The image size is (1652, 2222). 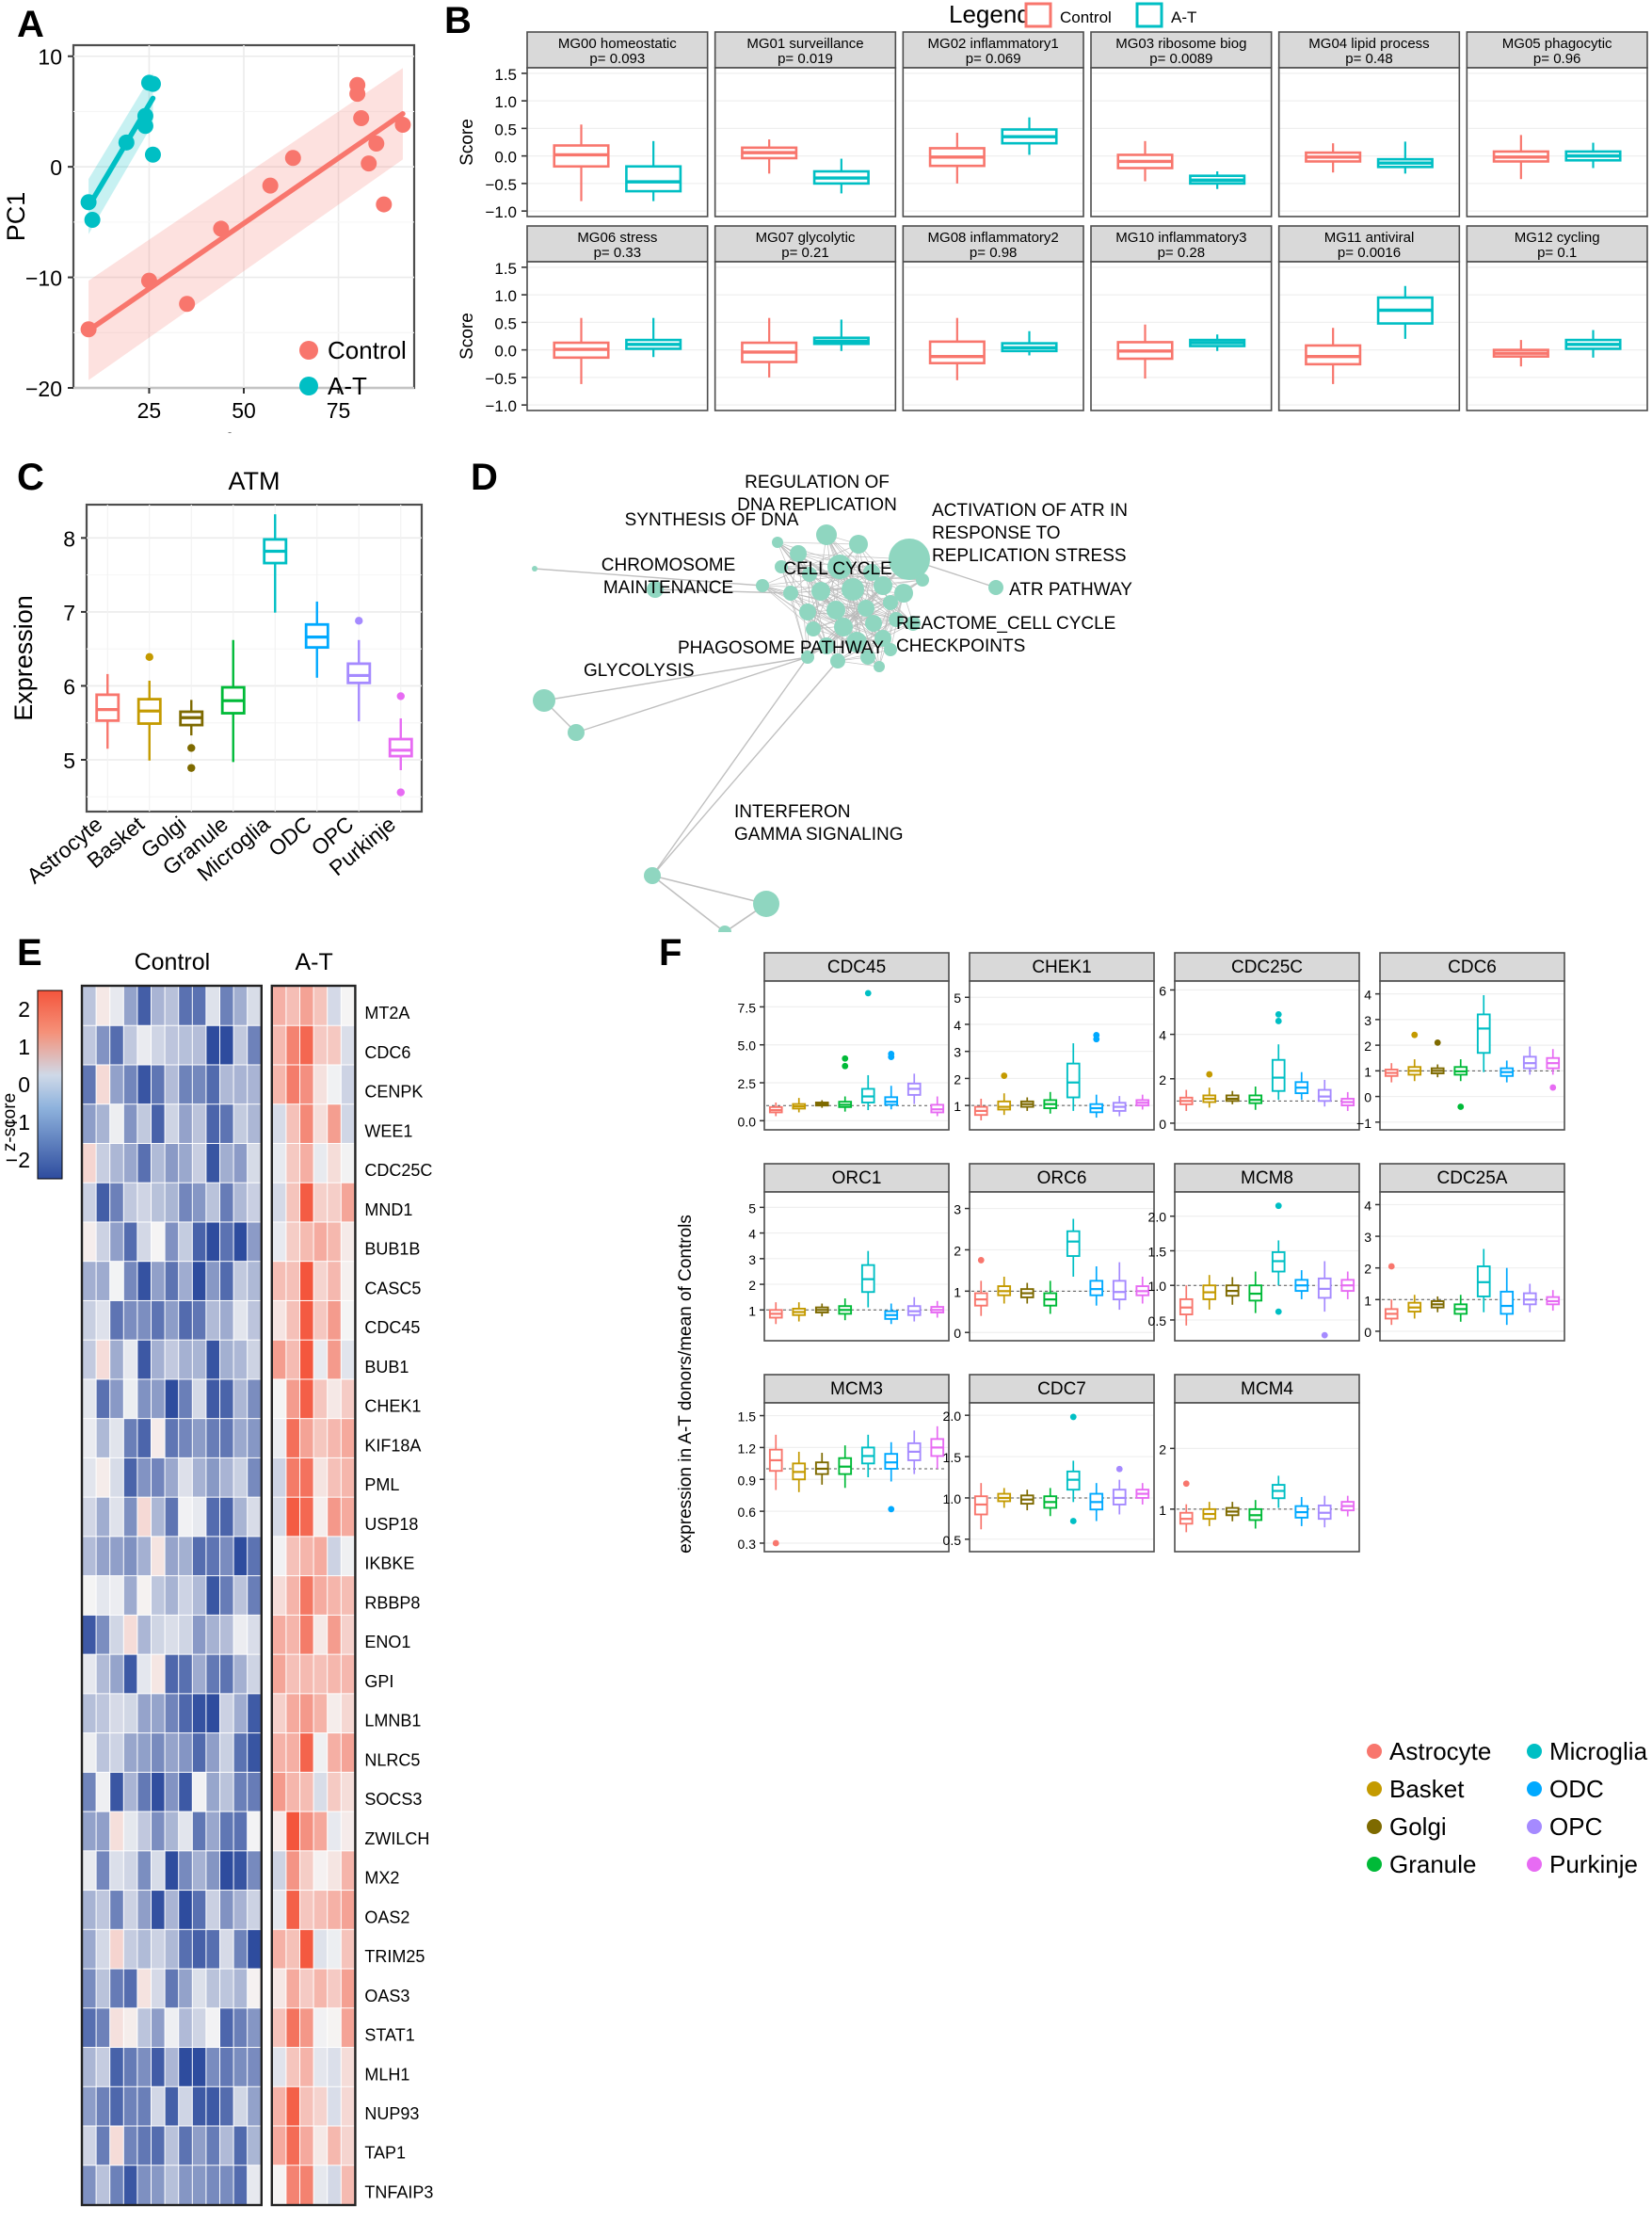 What do you see at coordinates (792, 812) in the screenshot?
I see `network-label: INTERFERON` at bounding box center [792, 812].